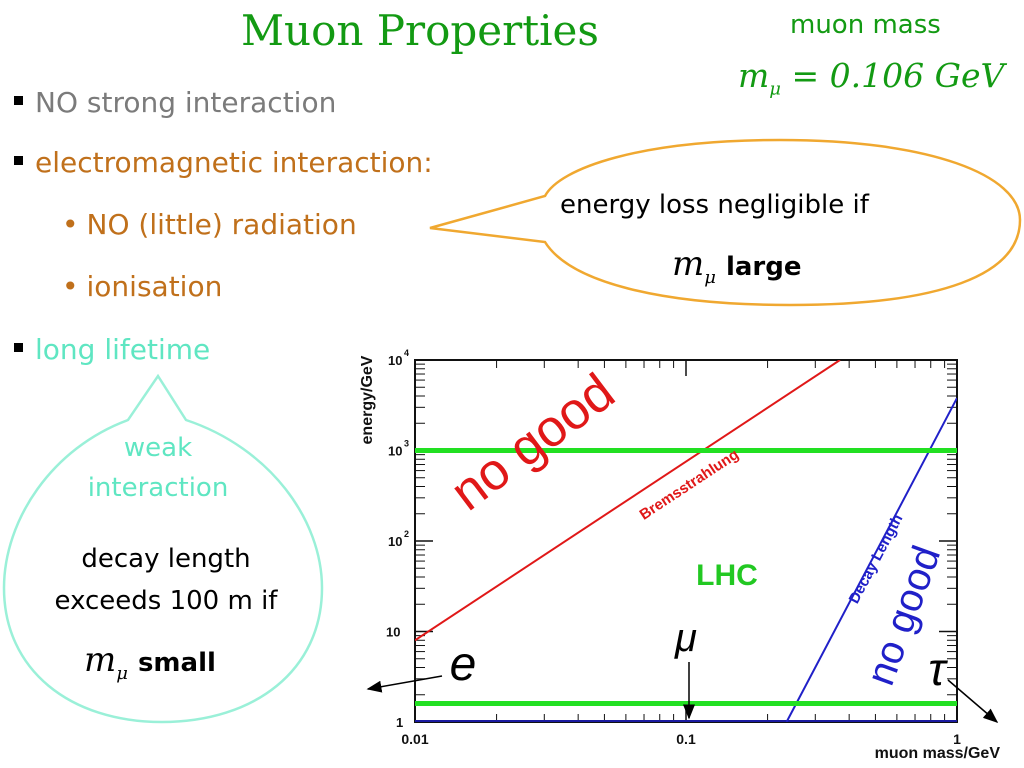 The height and width of the screenshot is (768, 1024). Describe the element at coordinates (158, 488) in the screenshot. I see `interaction-line: interaction` at that location.